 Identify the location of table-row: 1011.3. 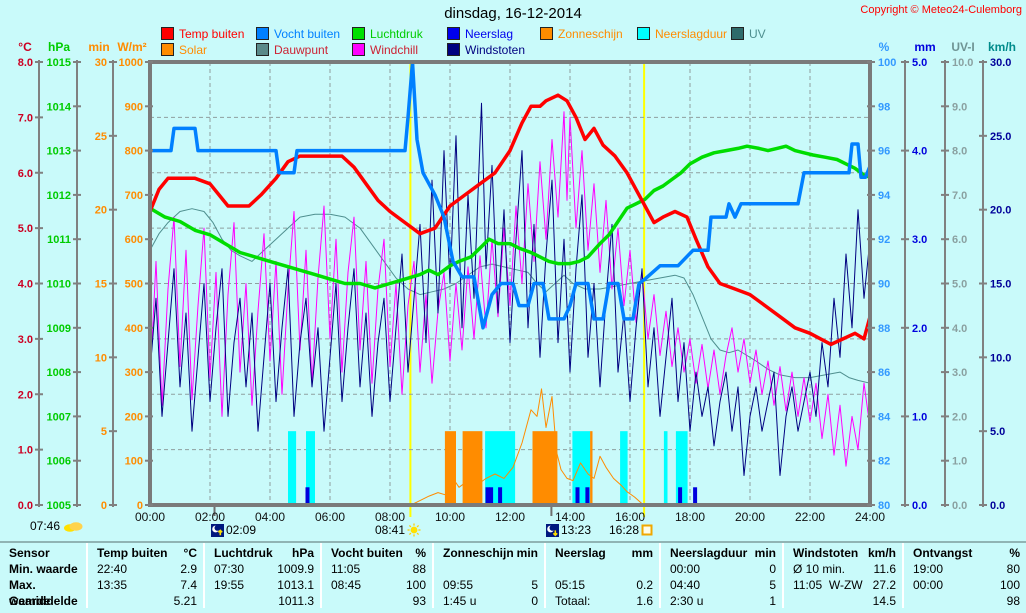
(262, 601).